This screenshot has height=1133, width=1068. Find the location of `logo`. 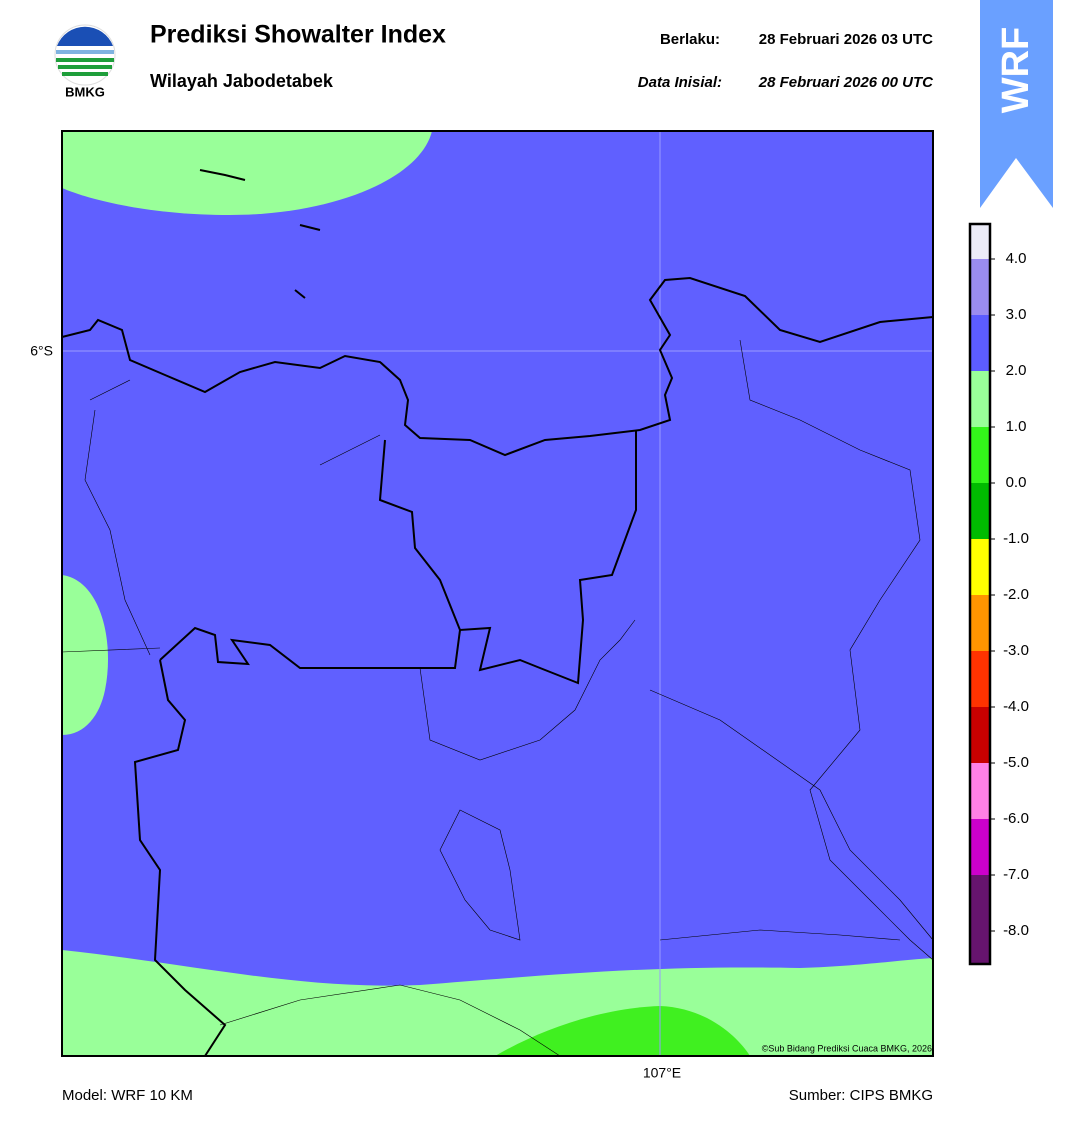

logo is located at coordinates (85, 55).